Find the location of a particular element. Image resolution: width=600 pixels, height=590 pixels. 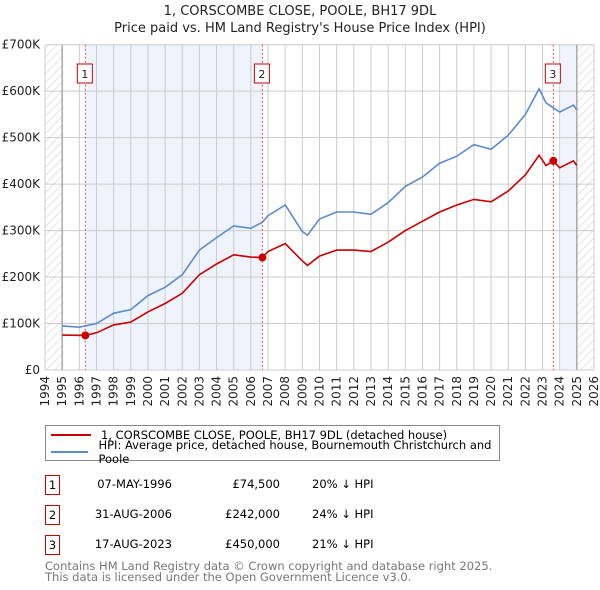

sale-row: 1 07-MAY-1996 £74,500 20% ↓ HPI is located at coordinates (245, 485).